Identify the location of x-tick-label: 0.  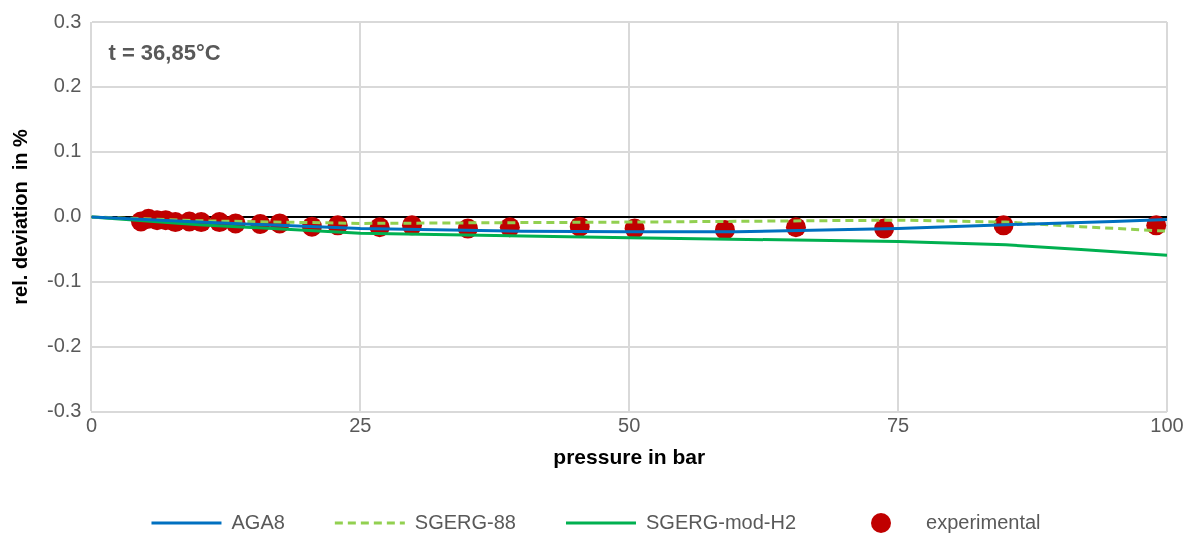
(91, 425).